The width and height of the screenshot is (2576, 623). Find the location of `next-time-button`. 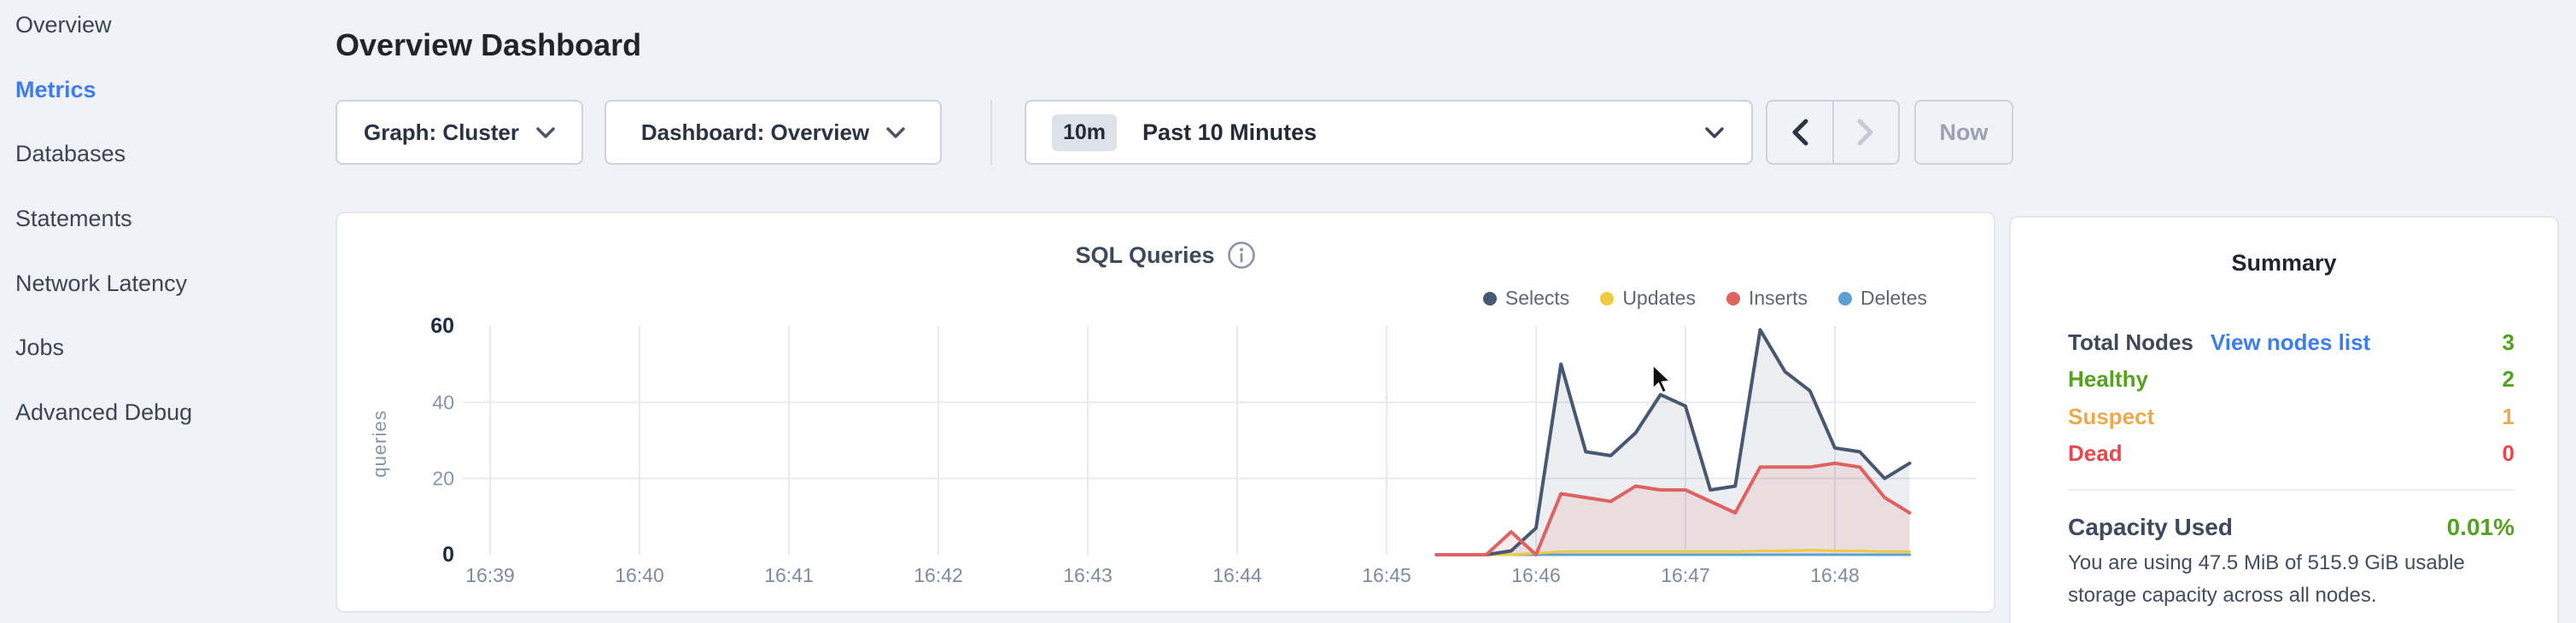

next-time-button is located at coordinates (1867, 132).